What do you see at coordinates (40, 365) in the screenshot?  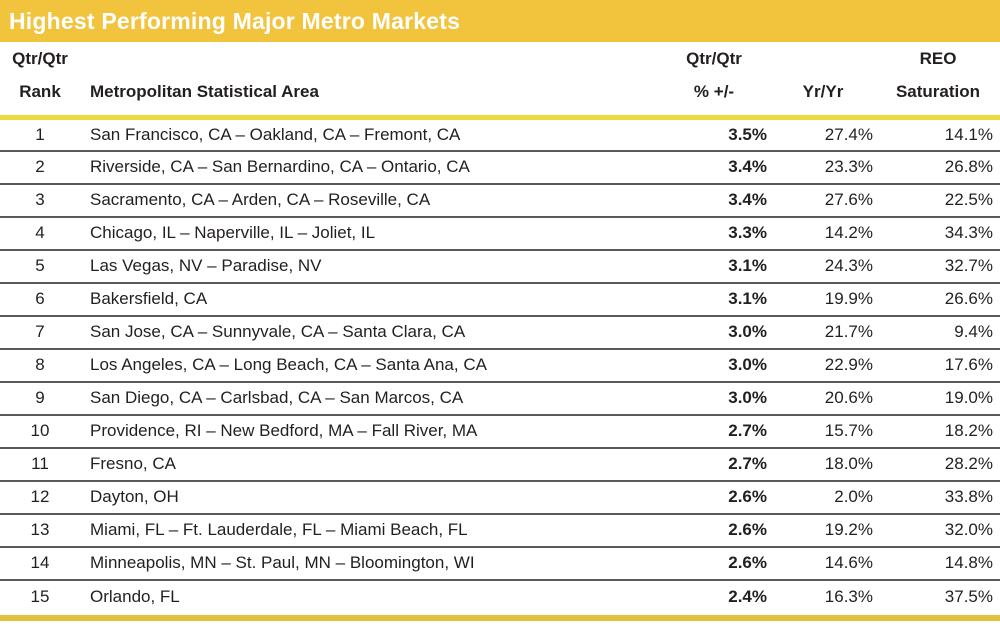 I see `rank-cell: 8` at bounding box center [40, 365].